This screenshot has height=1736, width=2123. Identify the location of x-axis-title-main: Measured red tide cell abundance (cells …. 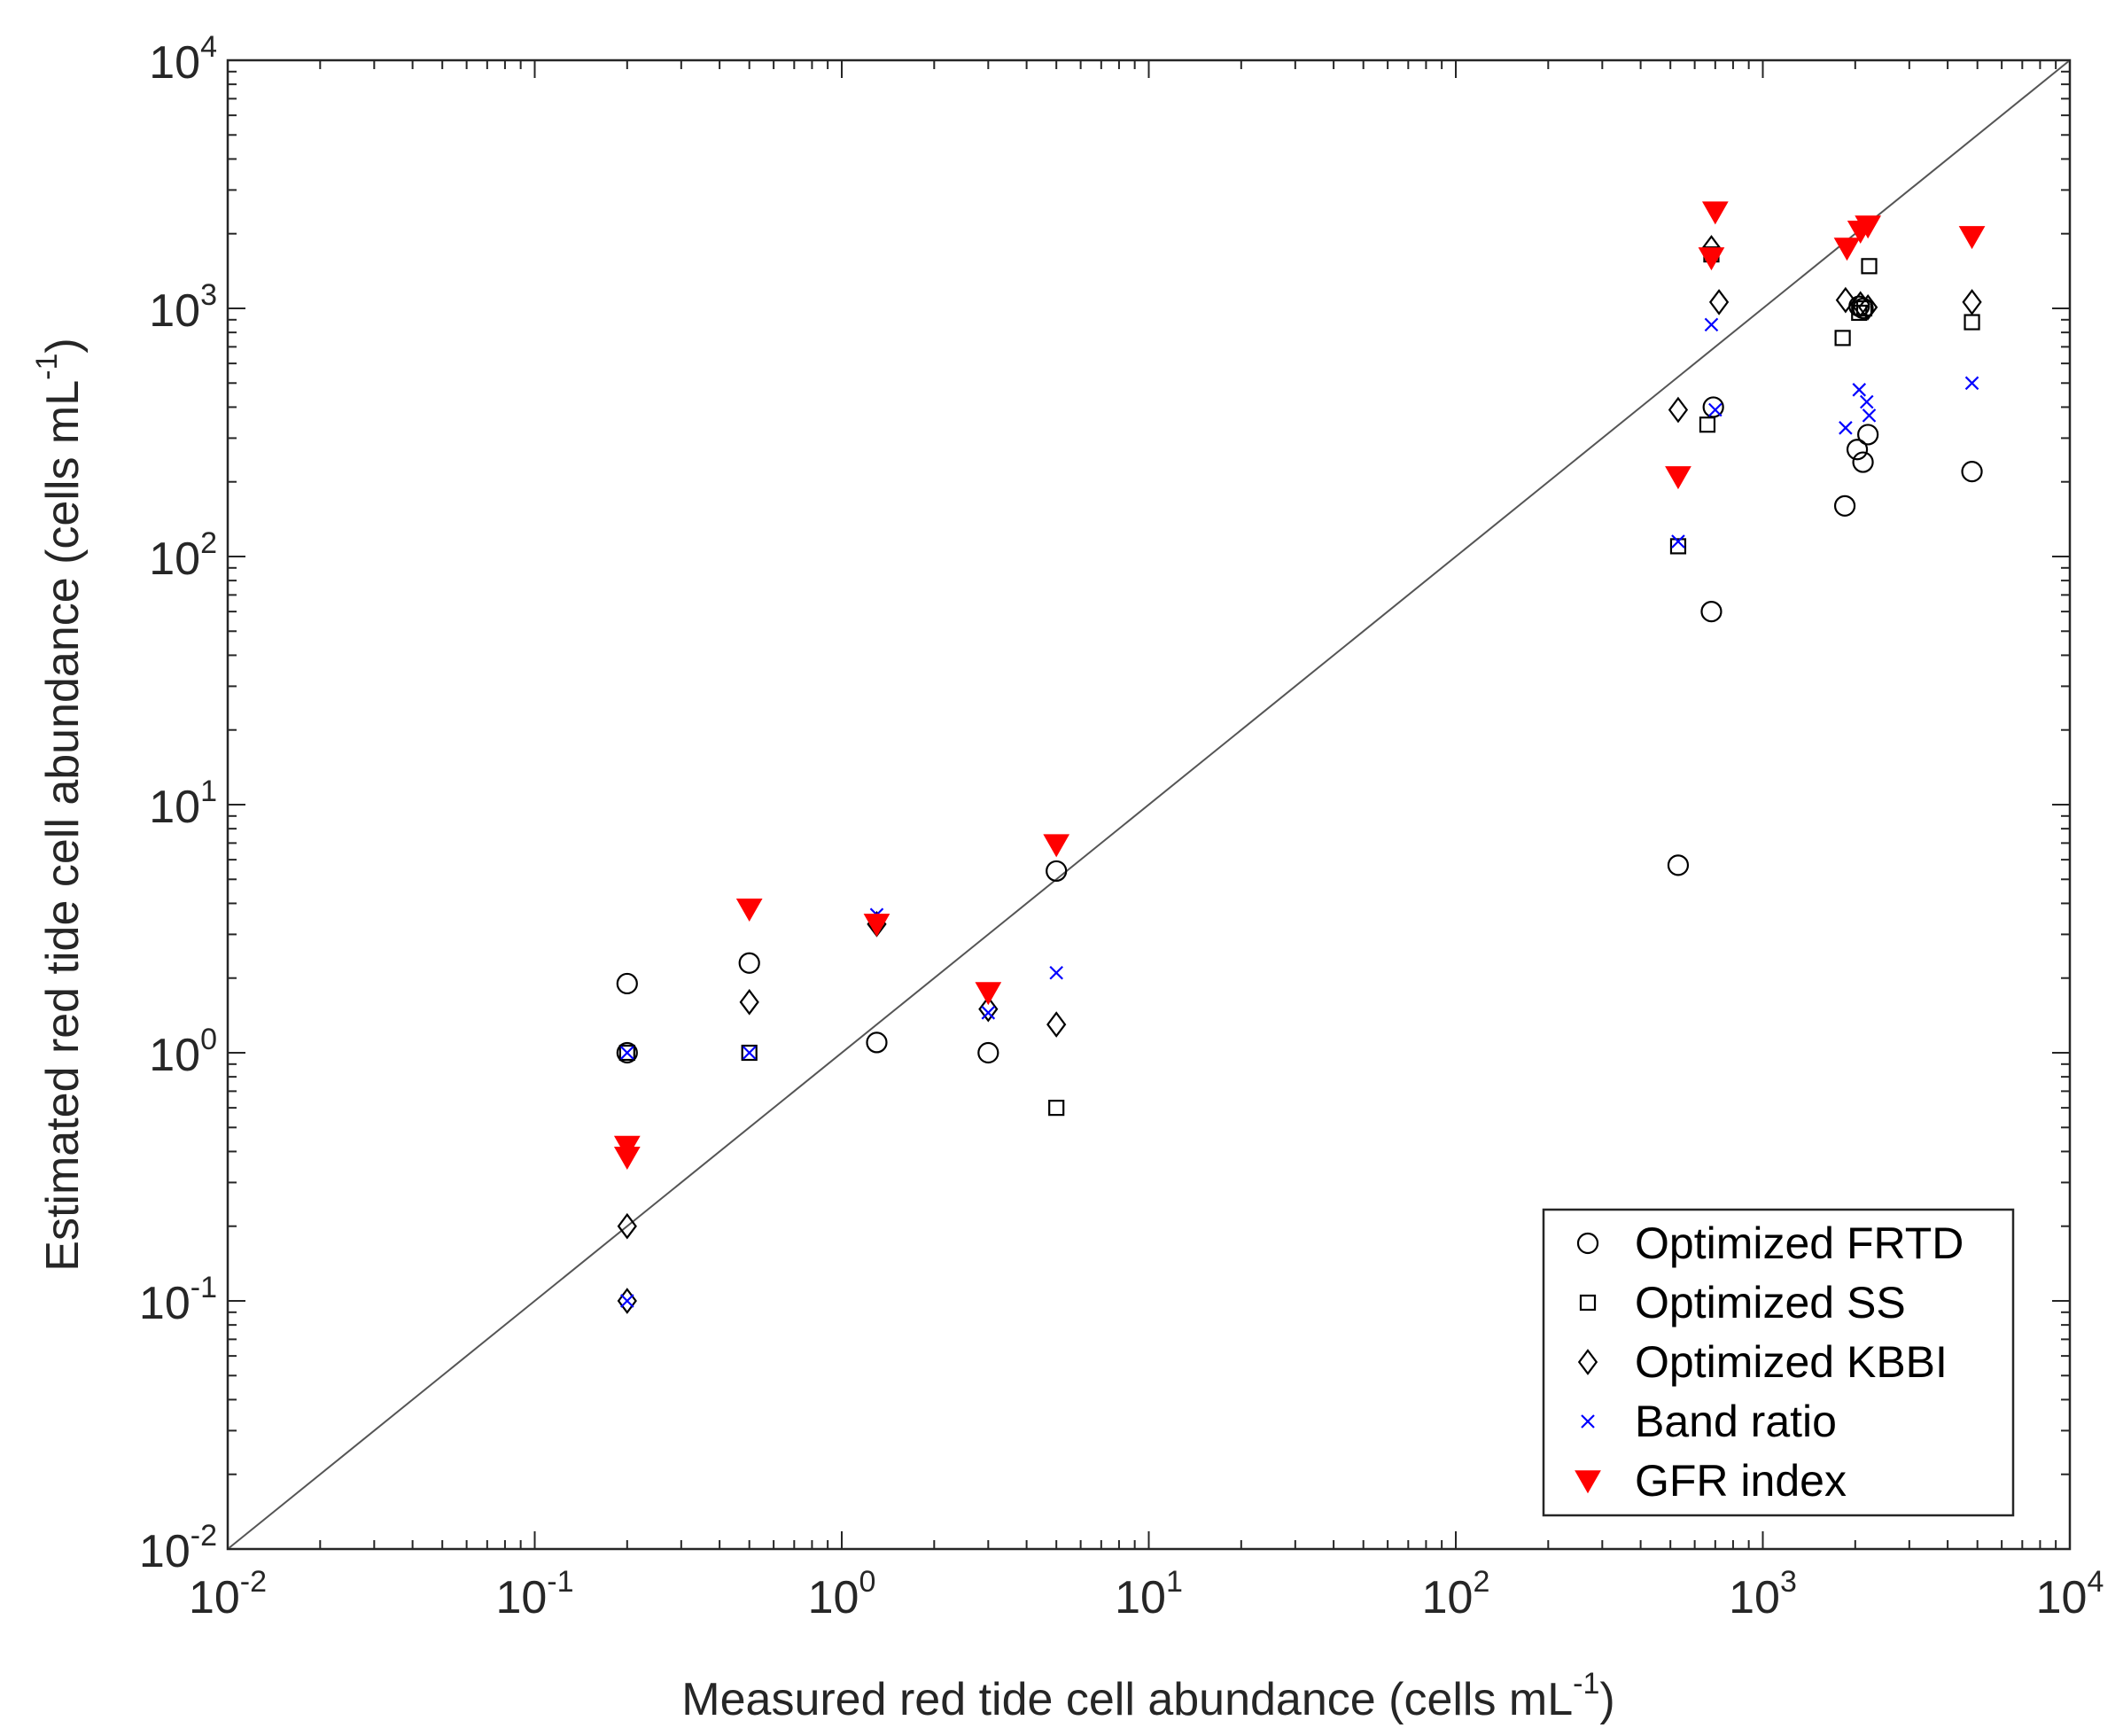
(1127, 1699).